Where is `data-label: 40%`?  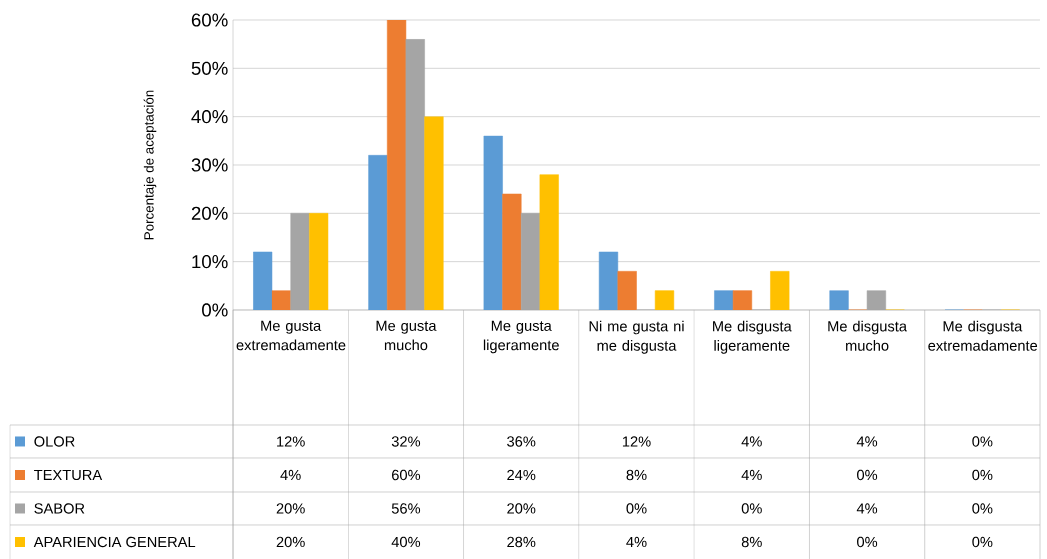
data-label: 40% is located at coordinates (406, 542).